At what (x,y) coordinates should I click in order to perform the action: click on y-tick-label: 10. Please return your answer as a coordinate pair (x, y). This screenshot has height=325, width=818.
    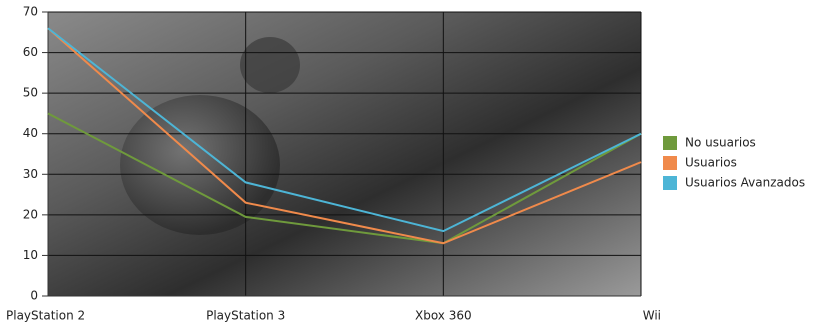
    Looking at the image, I should click on (30, 255).